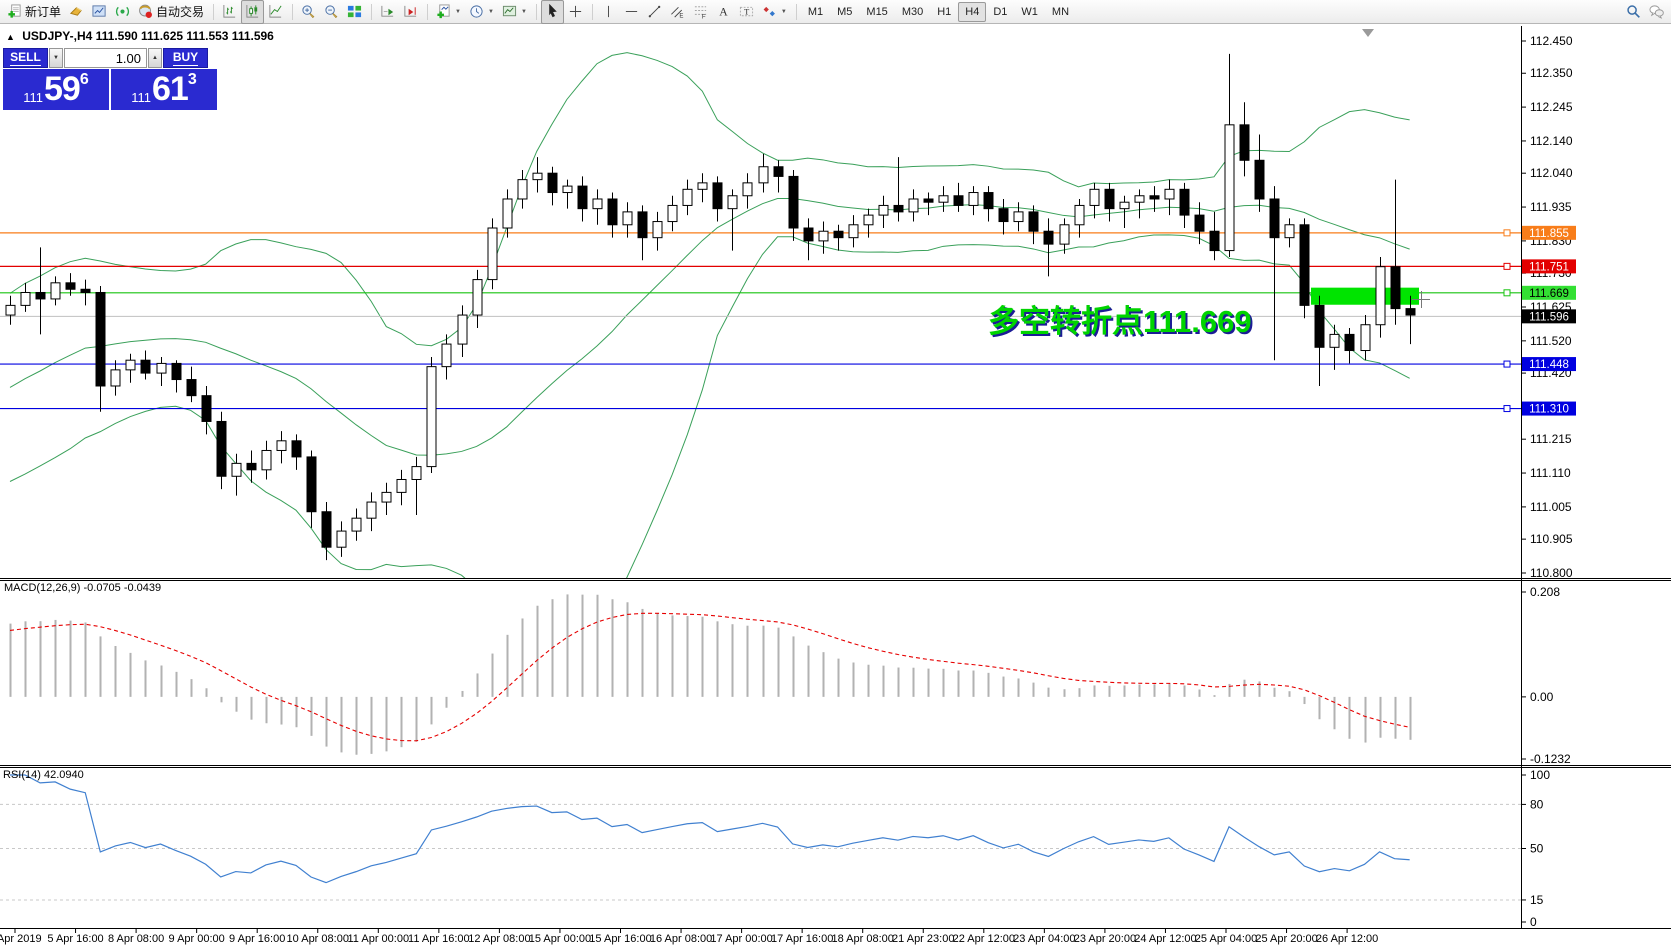  I want to click on chat-button, so click(1656, 12).